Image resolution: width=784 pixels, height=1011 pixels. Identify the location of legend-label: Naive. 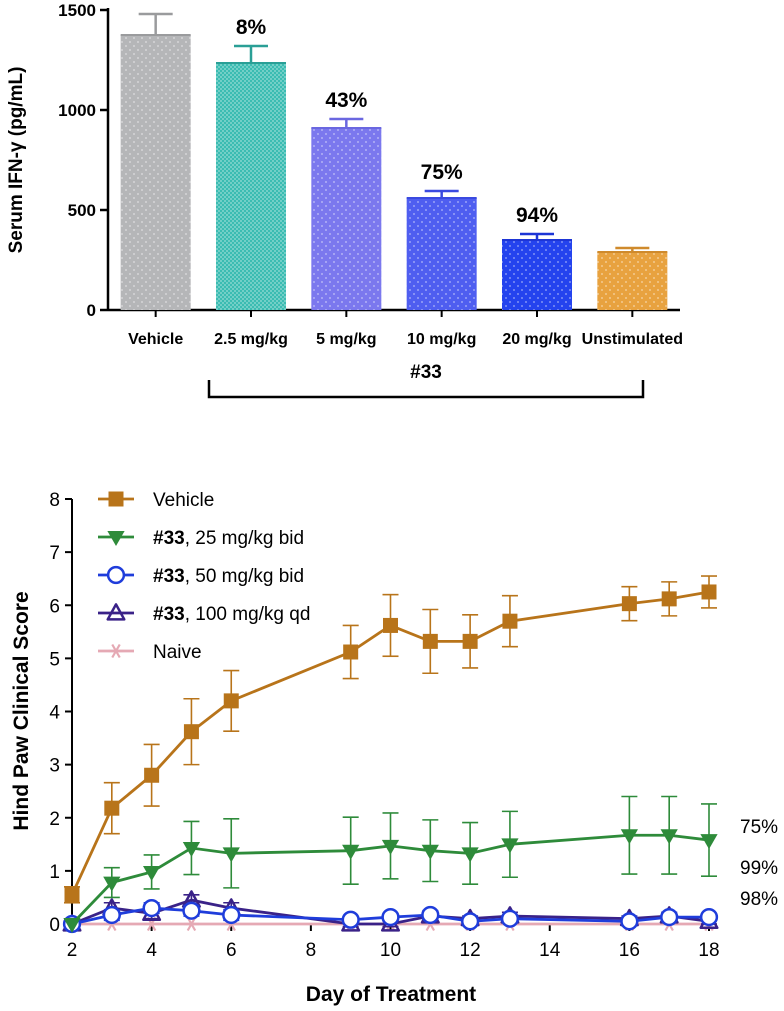
(177, 652).